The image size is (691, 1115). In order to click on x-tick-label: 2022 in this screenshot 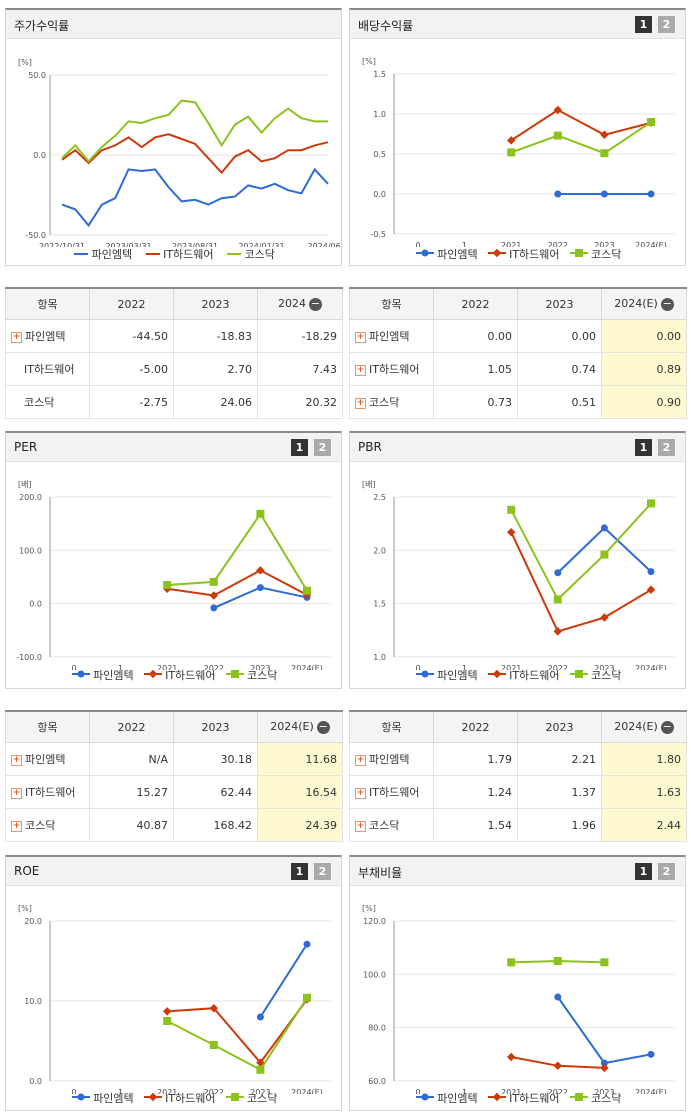, I will do `click(214, 667)`.